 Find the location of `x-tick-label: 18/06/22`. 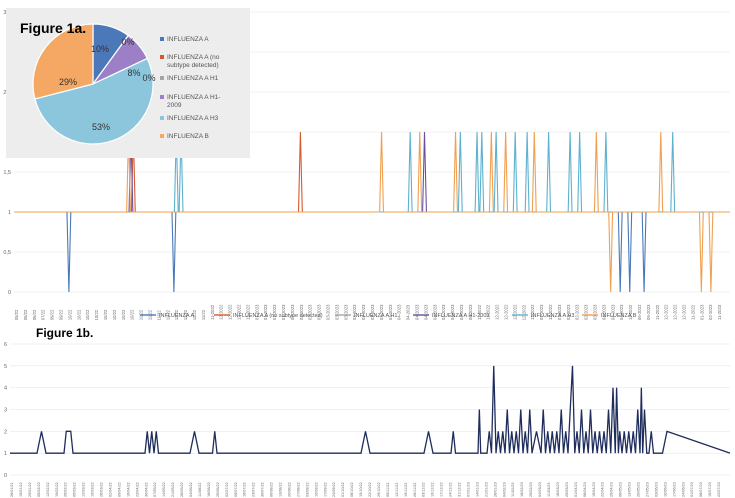

x-tick-label: 18/06/22 is located at coordinates (209, 489).